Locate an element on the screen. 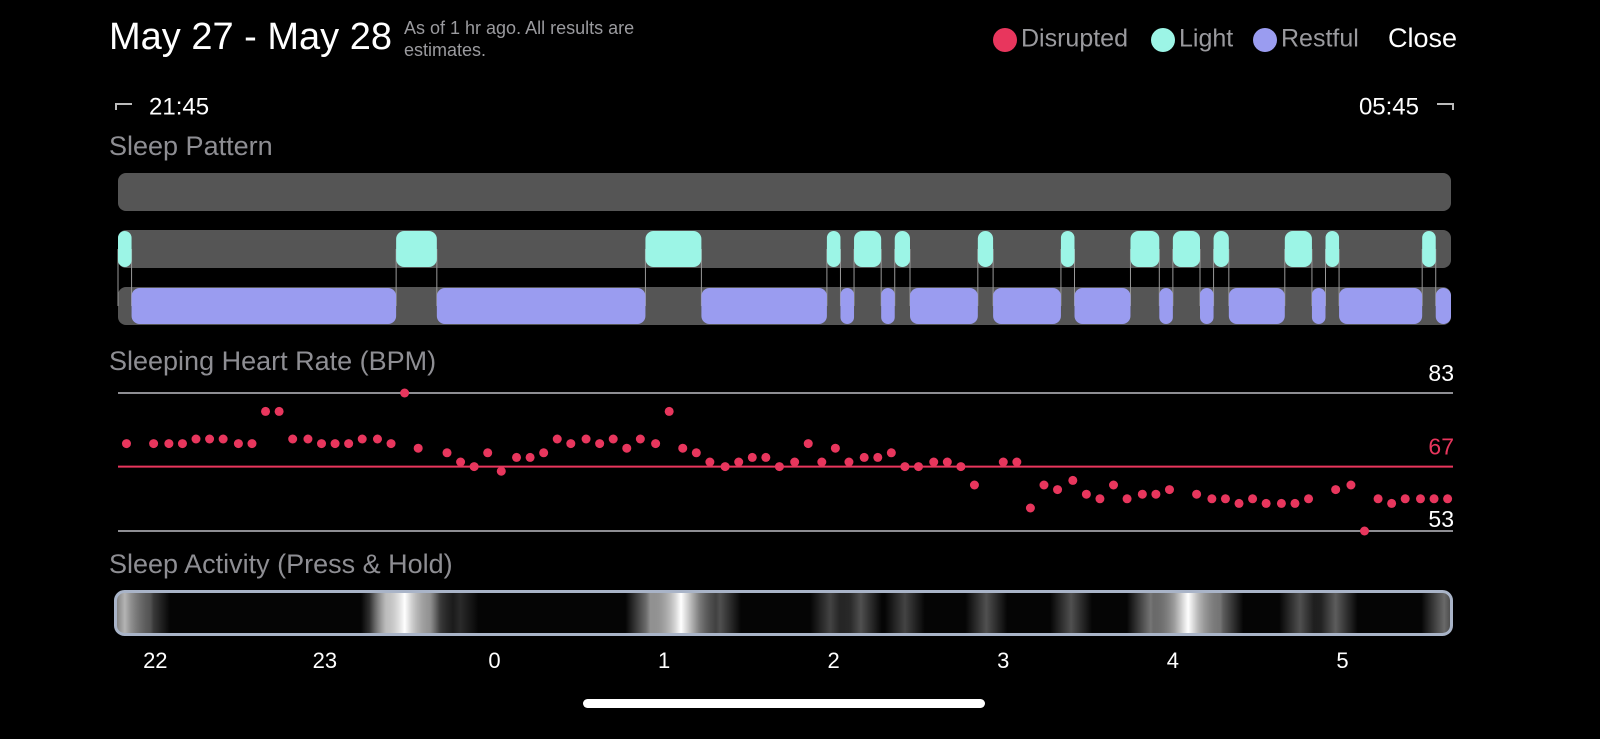  x-tick-label: 0 is located at coordinates (494, 660).